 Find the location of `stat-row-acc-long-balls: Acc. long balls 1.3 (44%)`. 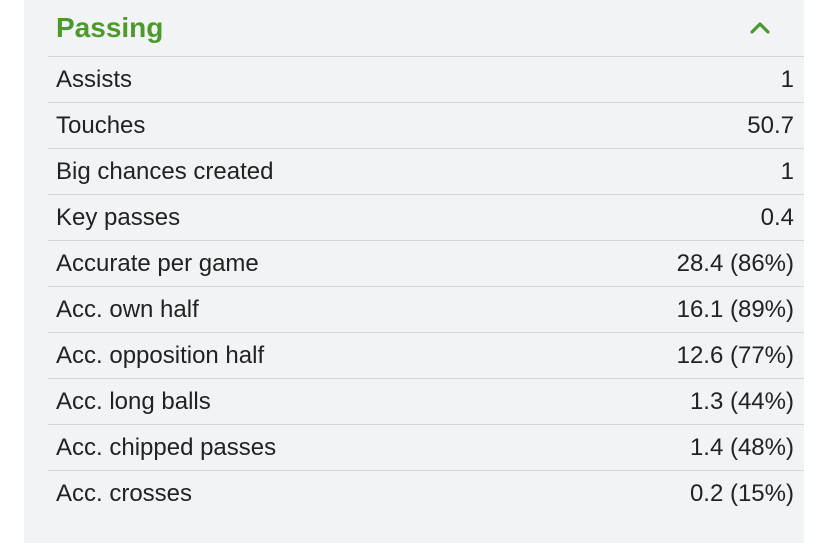

stat-row-acc-long-balls: Acc. long balls 1.3 (44%) is located at coordinates (426, 401).